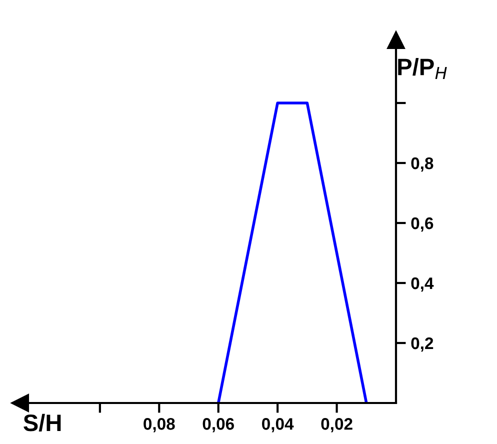  Describe the element at coordinates (278, 425) in the screenshot. I see `x-tick-label: 0,04` at that location.